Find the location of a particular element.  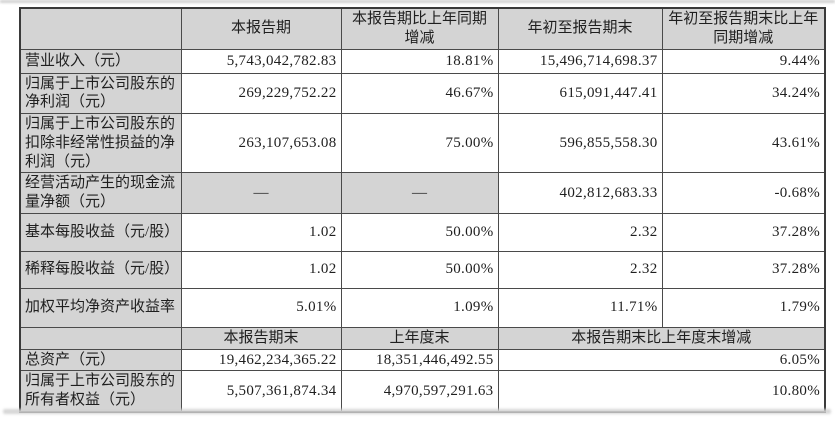

value-cell: 4,970,597,291.63 is located at coordinates (419, 391).